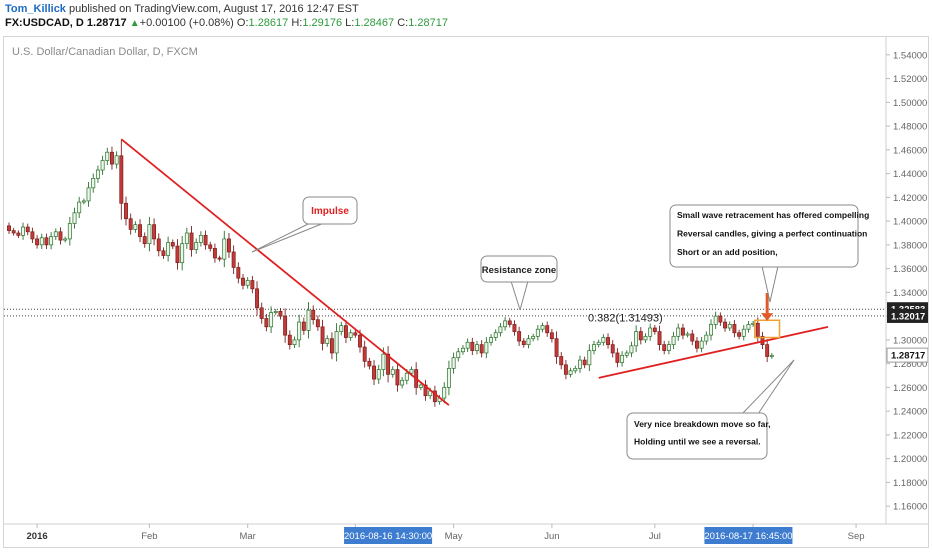 Image resolution: width=932 pixels, height=552 pixels. I want to click on price-tick-label: 1.54000, so click(910, 55).